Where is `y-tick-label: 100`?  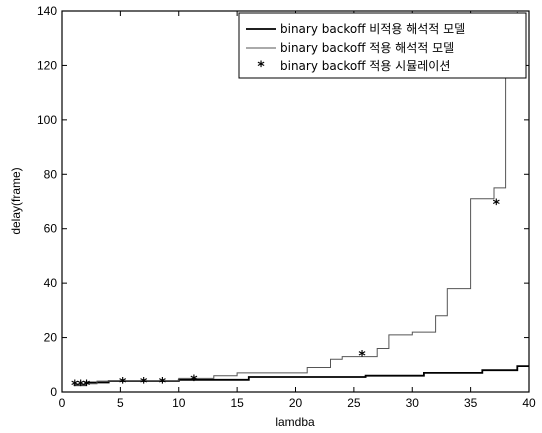 y-tick-label: 100 is located at coordinates (47, 120).